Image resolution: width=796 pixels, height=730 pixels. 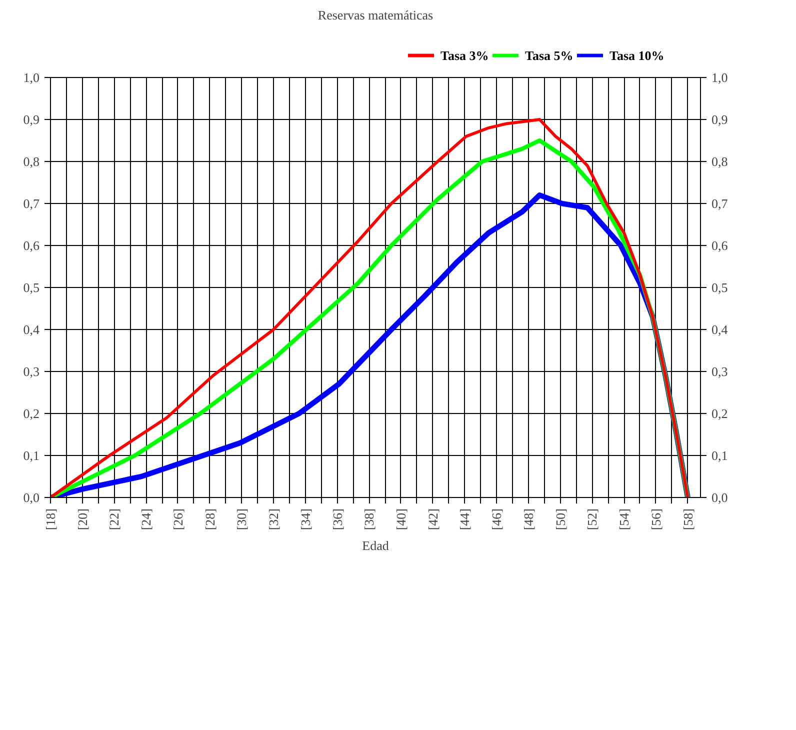 I want to click on x-tick-label: [46], so click(x=496, y=519).